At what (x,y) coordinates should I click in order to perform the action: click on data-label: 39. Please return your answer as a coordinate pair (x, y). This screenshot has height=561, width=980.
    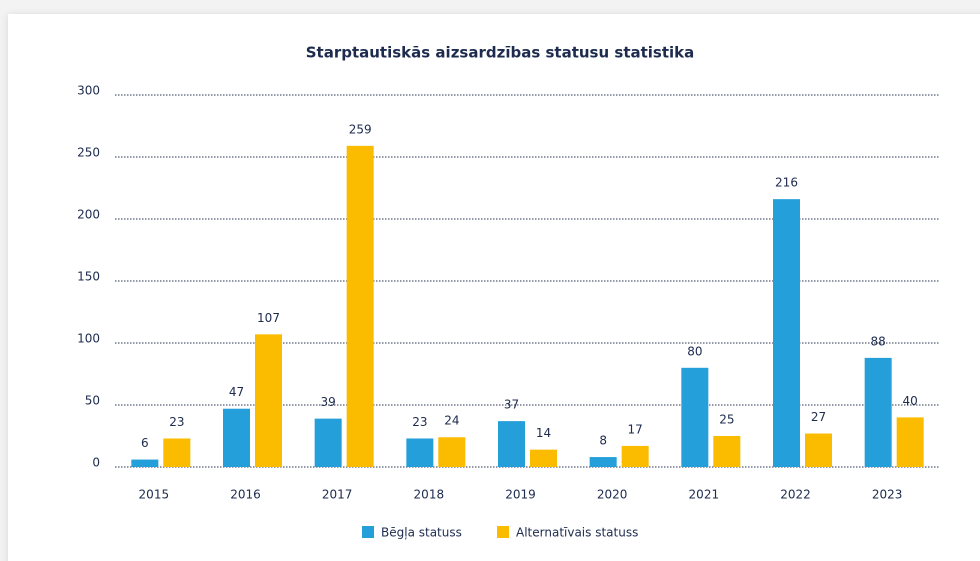
    Looking at the image, I should click on (328, 402).